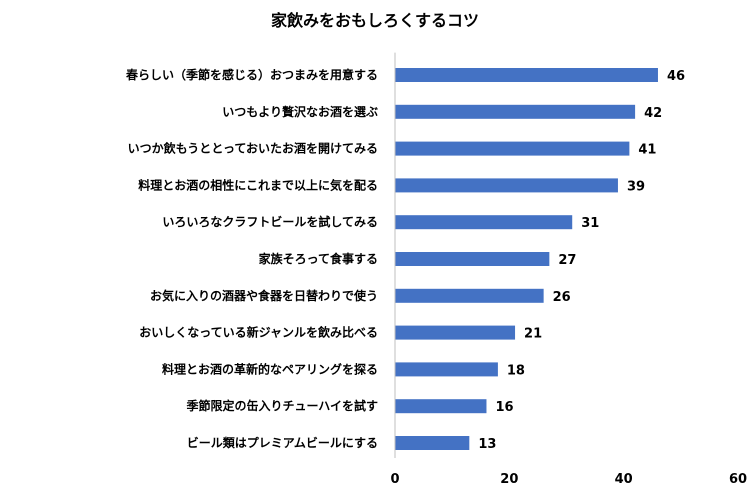 This screenshot has width=750, height=500. I want to click on value-label-1: 42, so click(653, 113).